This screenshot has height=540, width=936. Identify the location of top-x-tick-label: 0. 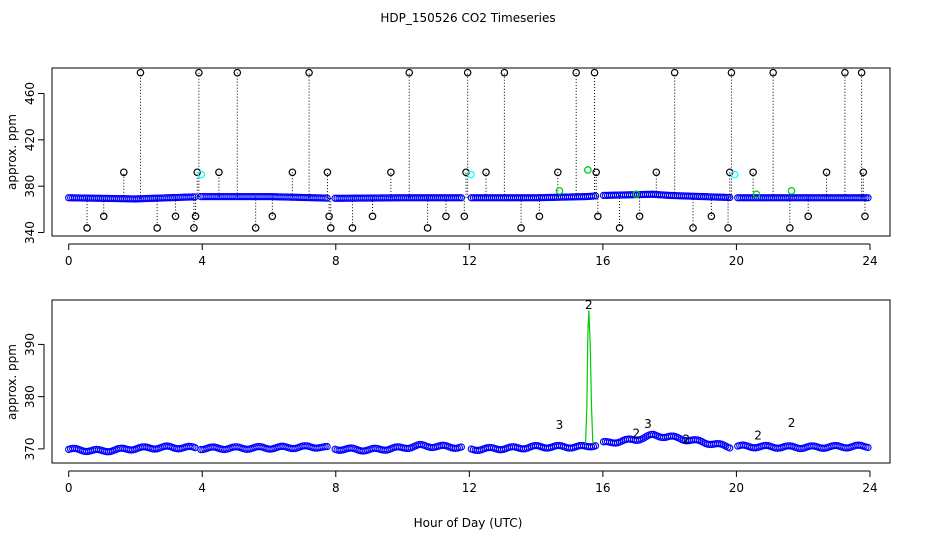
(69, 261).